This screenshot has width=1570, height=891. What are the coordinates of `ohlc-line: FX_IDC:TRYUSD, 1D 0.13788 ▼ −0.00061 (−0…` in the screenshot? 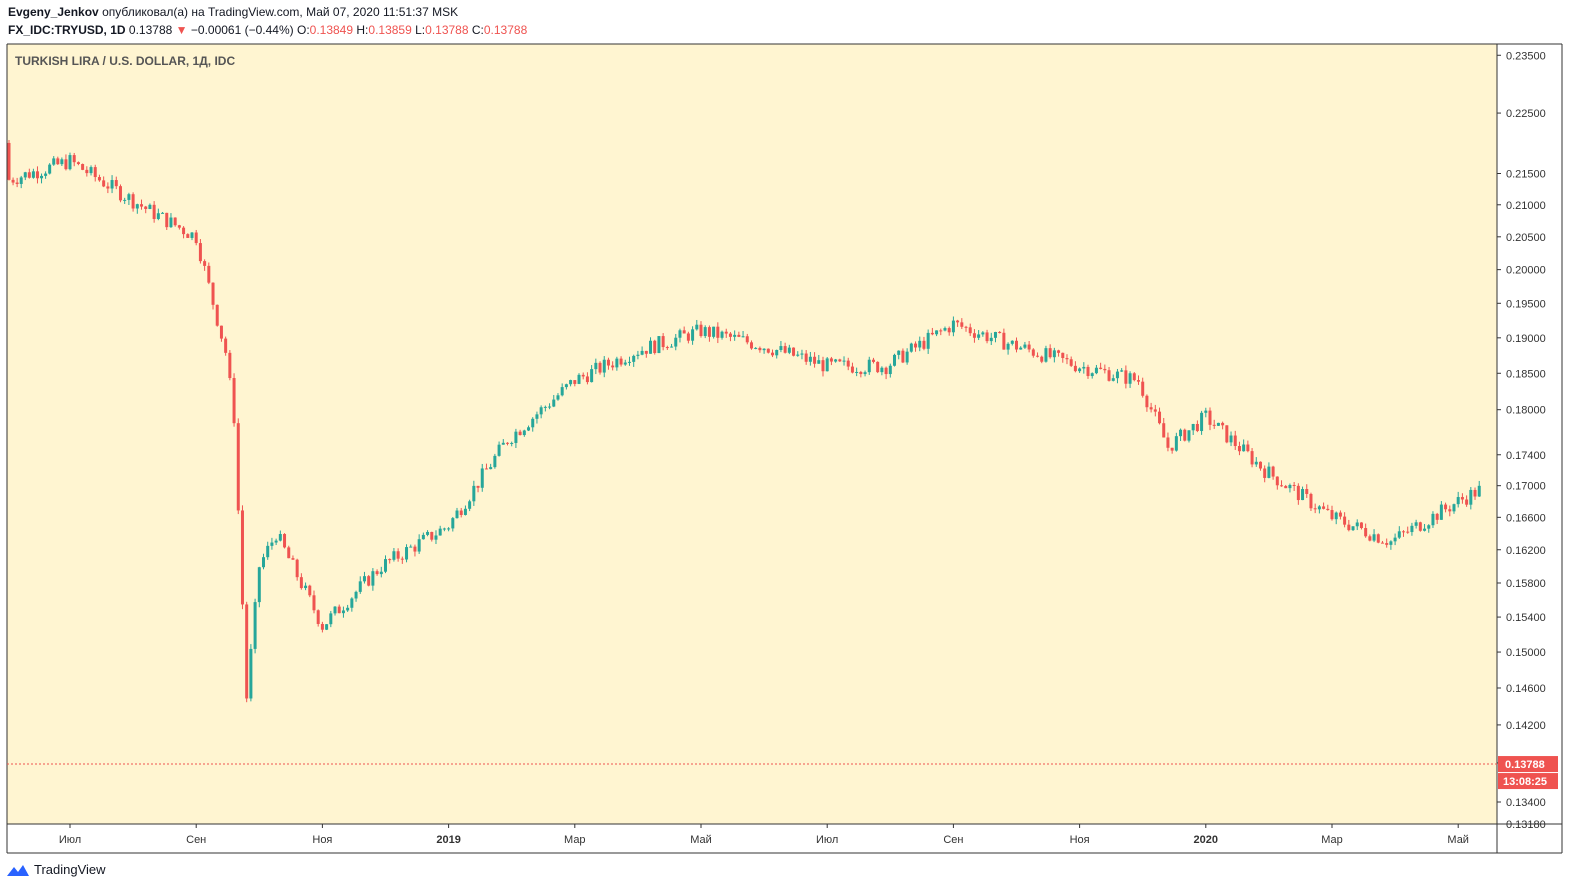 It's located at (267, 30).